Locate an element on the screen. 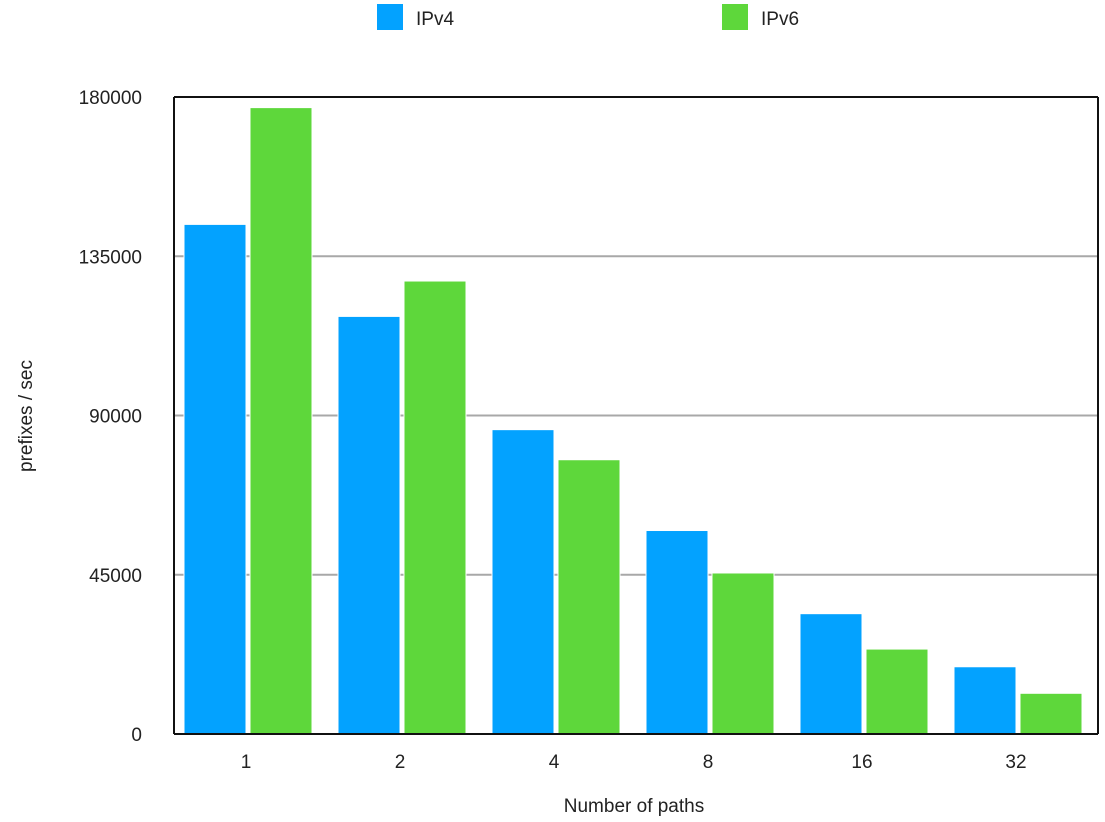 This screenshot has height=822, width=1105. x-tick-labels: 1 2 4 8 16 32 is located at coordinates (634, 762).